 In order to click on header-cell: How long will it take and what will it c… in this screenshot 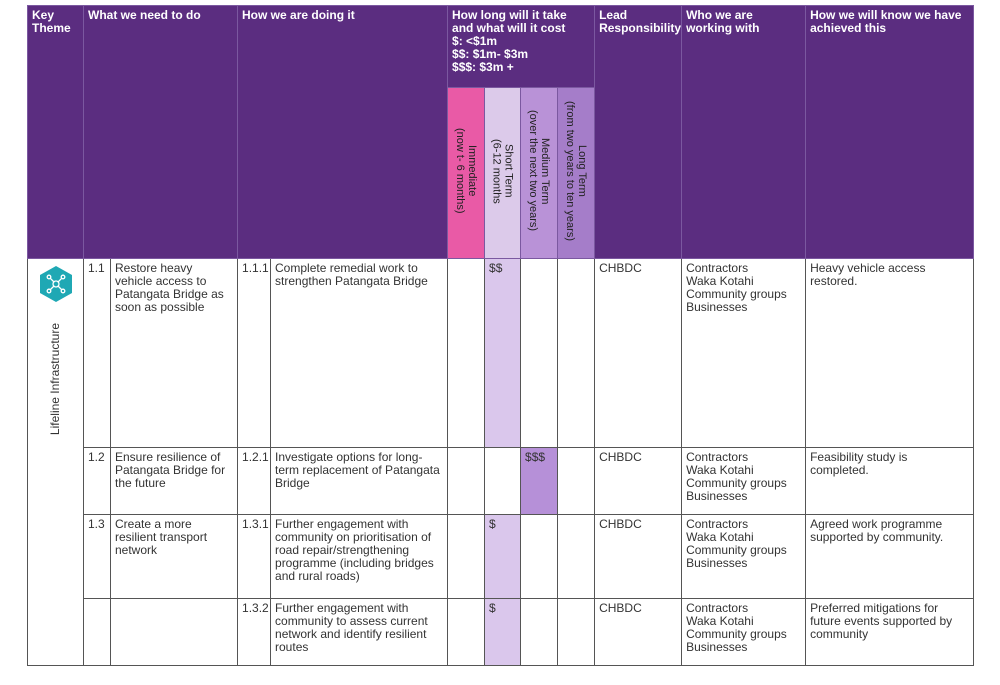, I will do `click(521, 46)`.